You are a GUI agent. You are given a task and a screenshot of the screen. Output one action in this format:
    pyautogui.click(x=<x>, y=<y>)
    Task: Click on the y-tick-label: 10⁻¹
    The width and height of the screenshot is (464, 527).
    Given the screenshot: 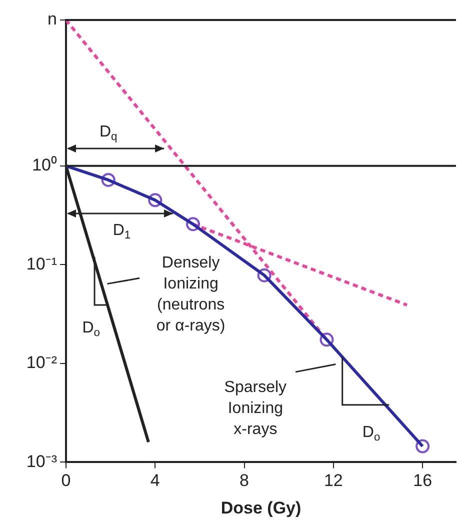 What is the action you would take?
    pyautogui.click(x=42, y=264)
    